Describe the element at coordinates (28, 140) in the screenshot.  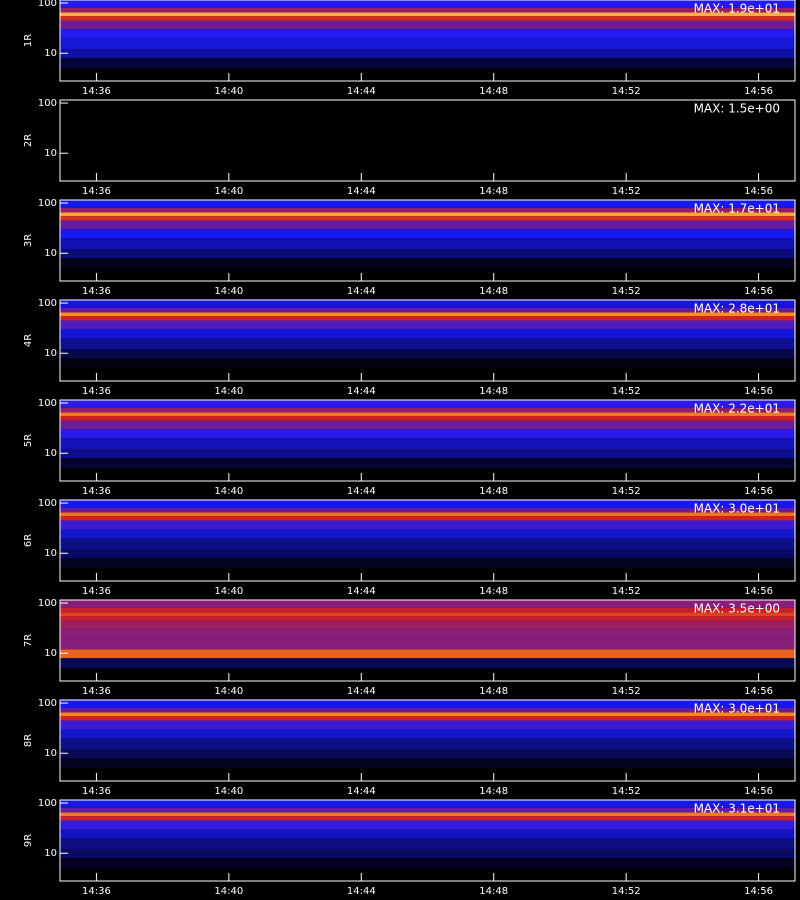
I see `y-axis-label: 2R` at that location.